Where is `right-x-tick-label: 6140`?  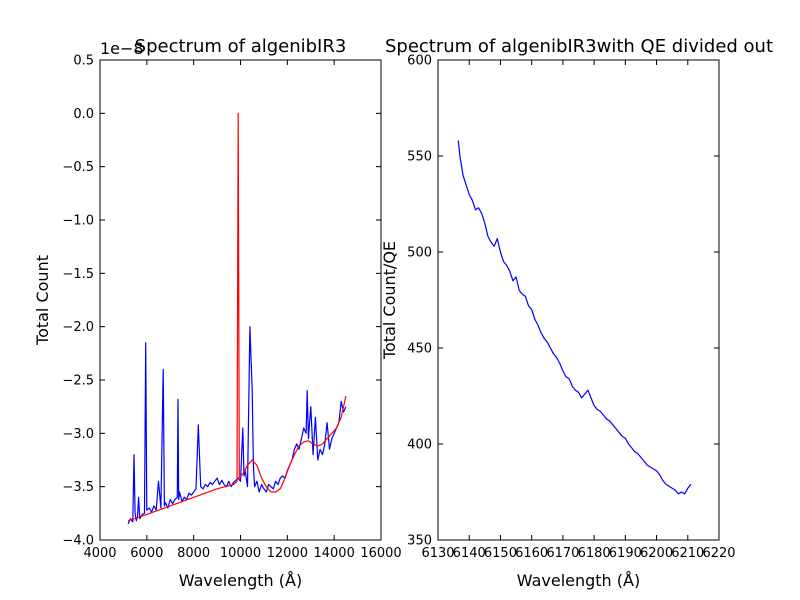
right-x-tick-label: 6140 is located at coordinates (469, 553).